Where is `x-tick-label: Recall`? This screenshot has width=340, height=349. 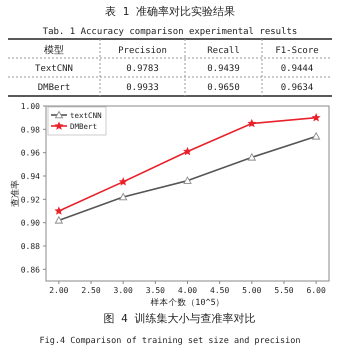
x-tick-label: Recall is located at coordinates (223, 51).